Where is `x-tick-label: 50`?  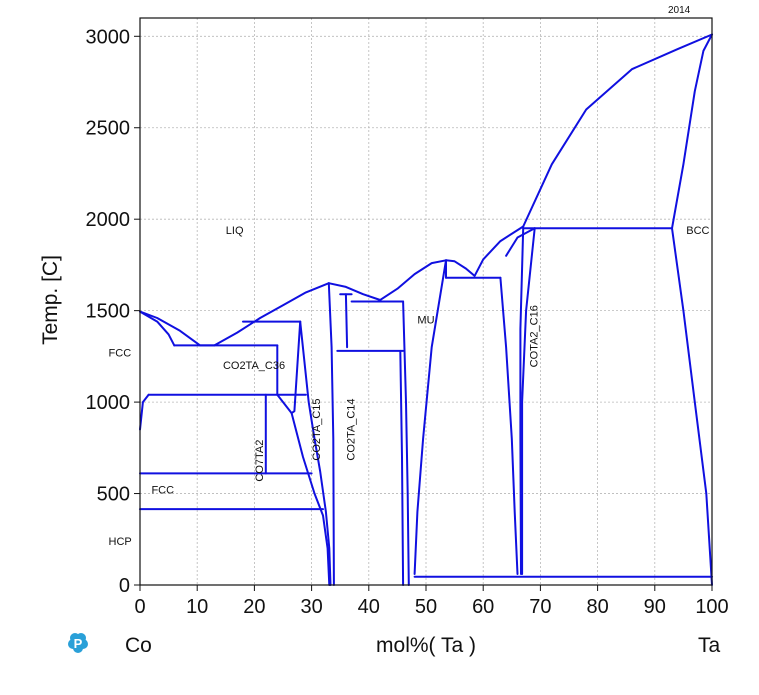
x-tick-label: 50 is located at coordinates (426, 607).